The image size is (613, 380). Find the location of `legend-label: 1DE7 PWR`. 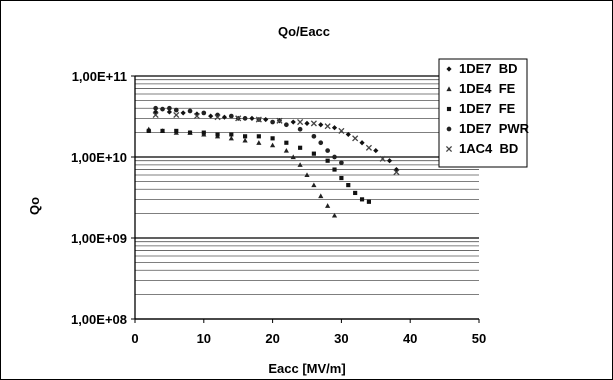

legend-label: 1DE7 PWR is located at coordinates (494, 128).